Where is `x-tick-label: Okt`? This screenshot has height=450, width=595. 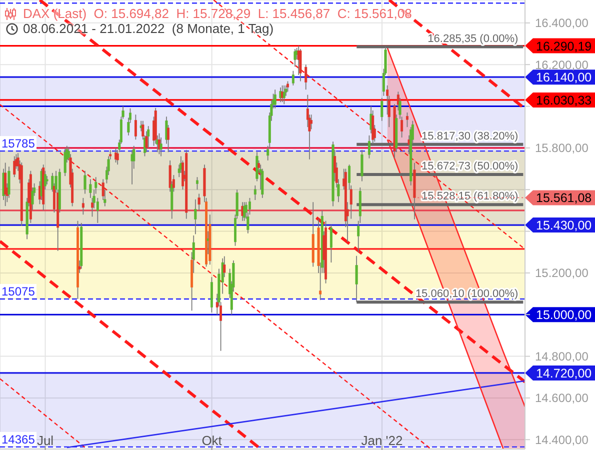 x-tick-label: Okt is located at coordinates (212, 440).